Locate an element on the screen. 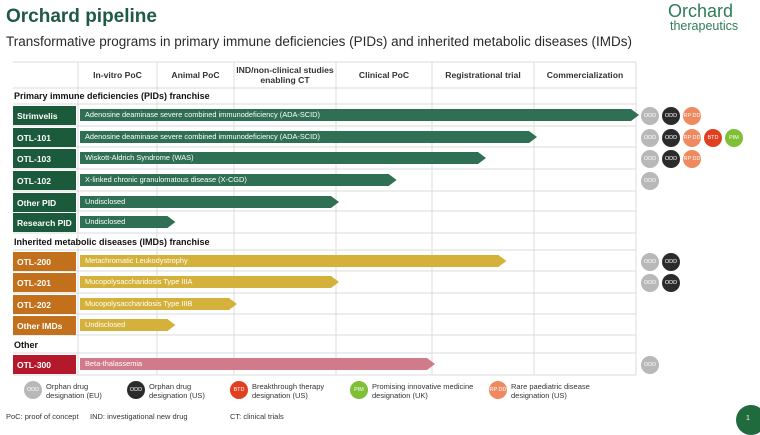  legend-badge: RP DD is located at coordinates (498, 390).